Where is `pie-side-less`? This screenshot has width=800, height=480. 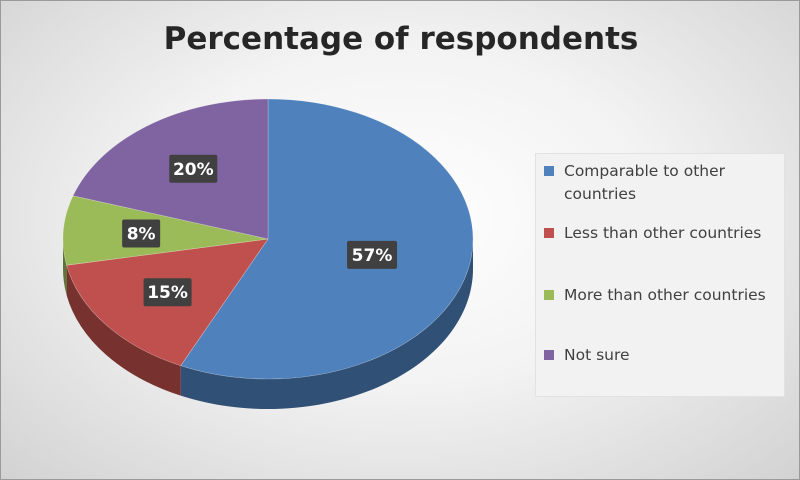
pie-side-less is located at coordinates (123, 330).